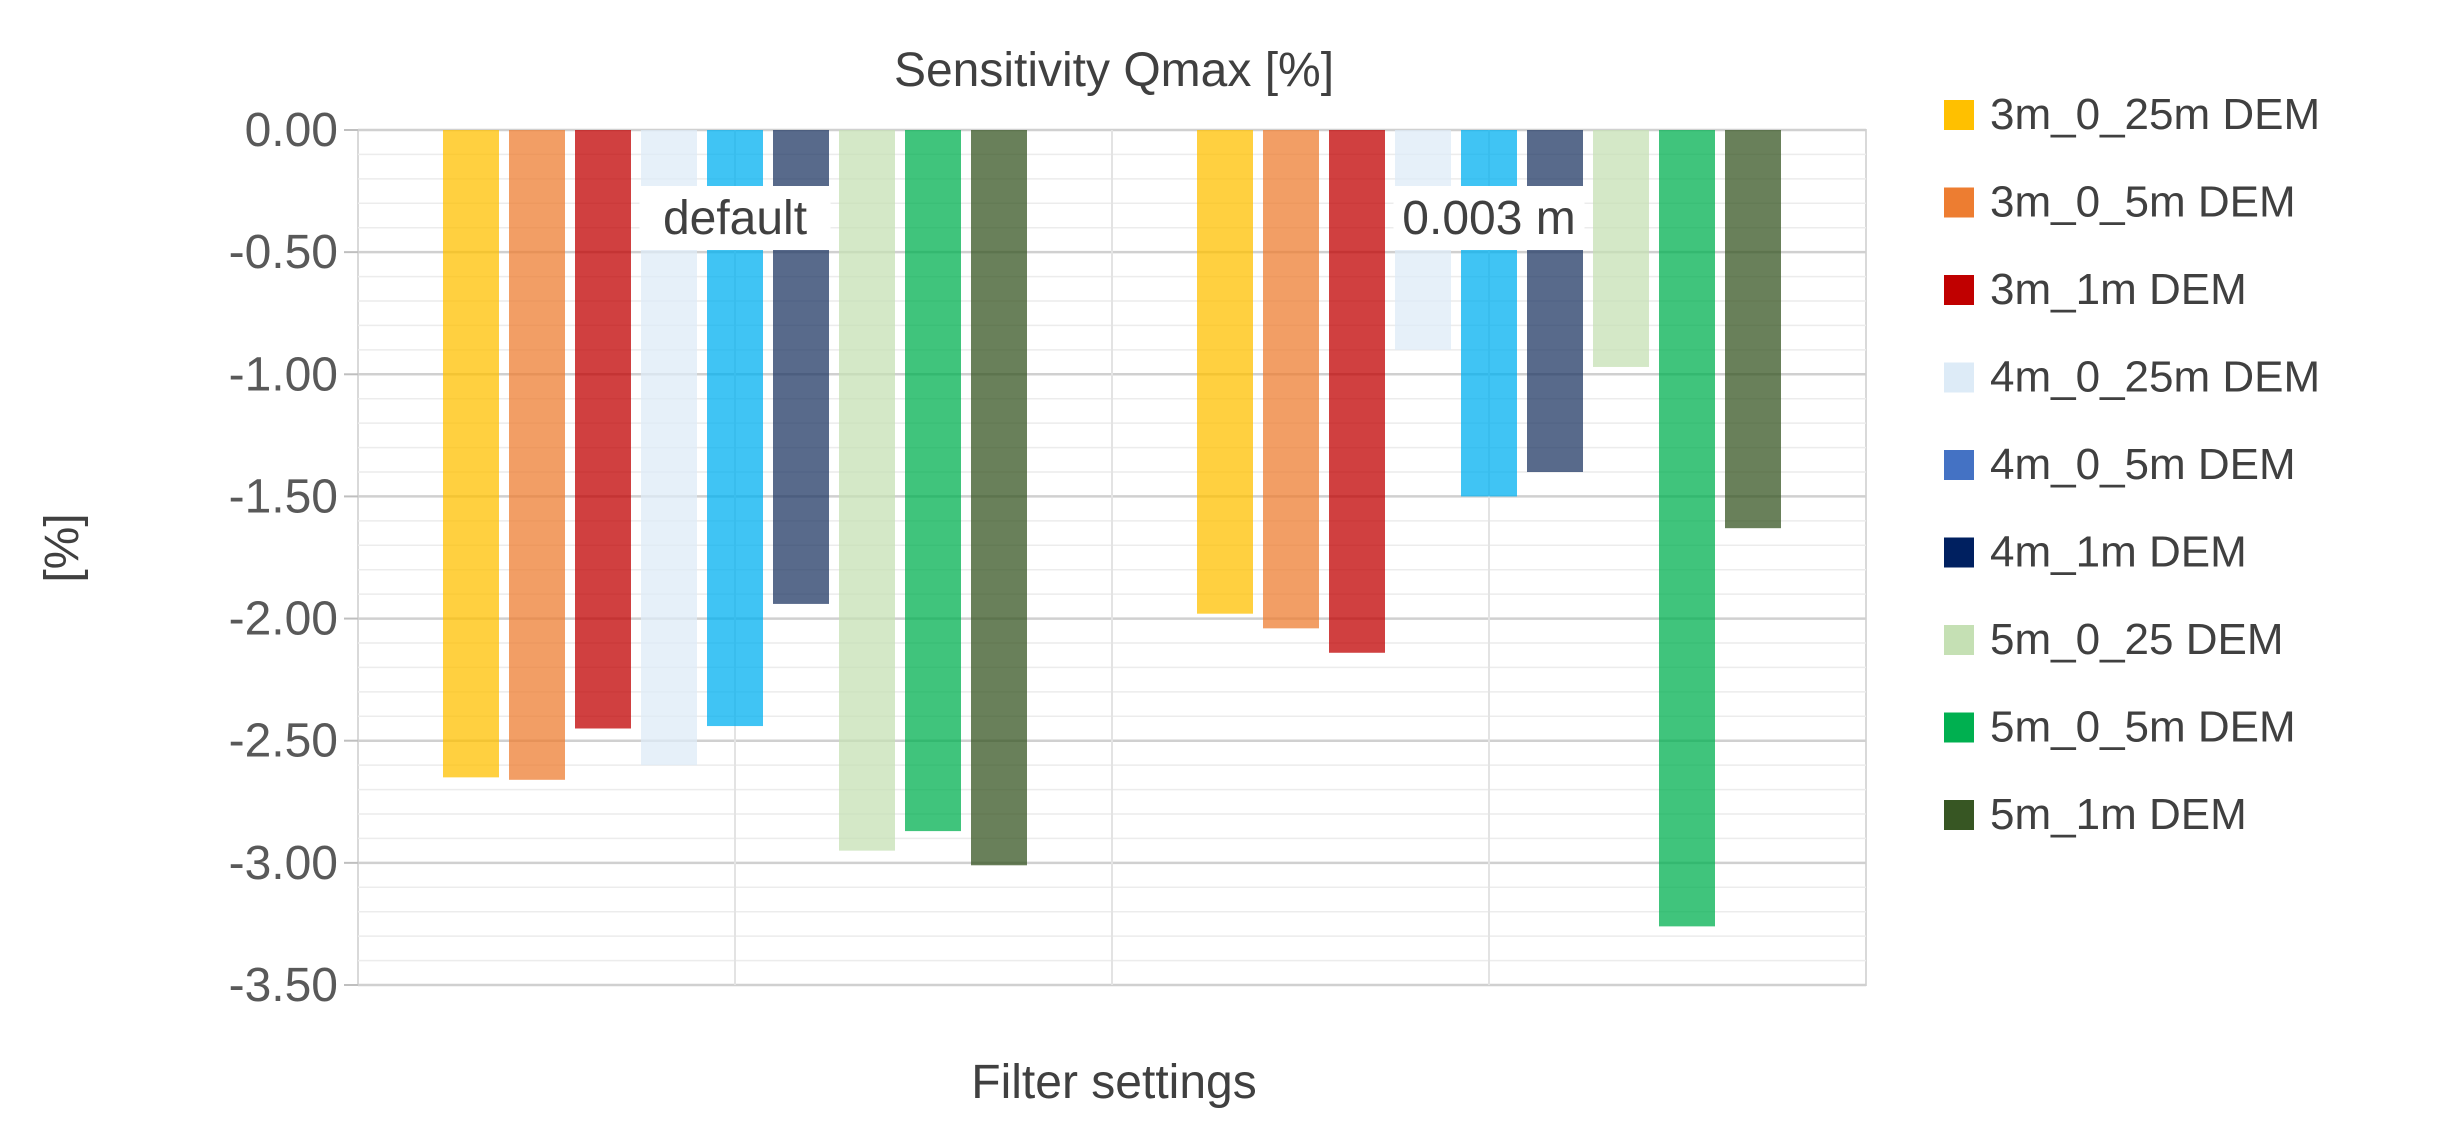 This screenshot has height=1148, width=2440. What do you see at coordinates (1112, 218) in the screenshot?
I see `category-labels: default 0.003 m` at bounding box center [1112, 218].